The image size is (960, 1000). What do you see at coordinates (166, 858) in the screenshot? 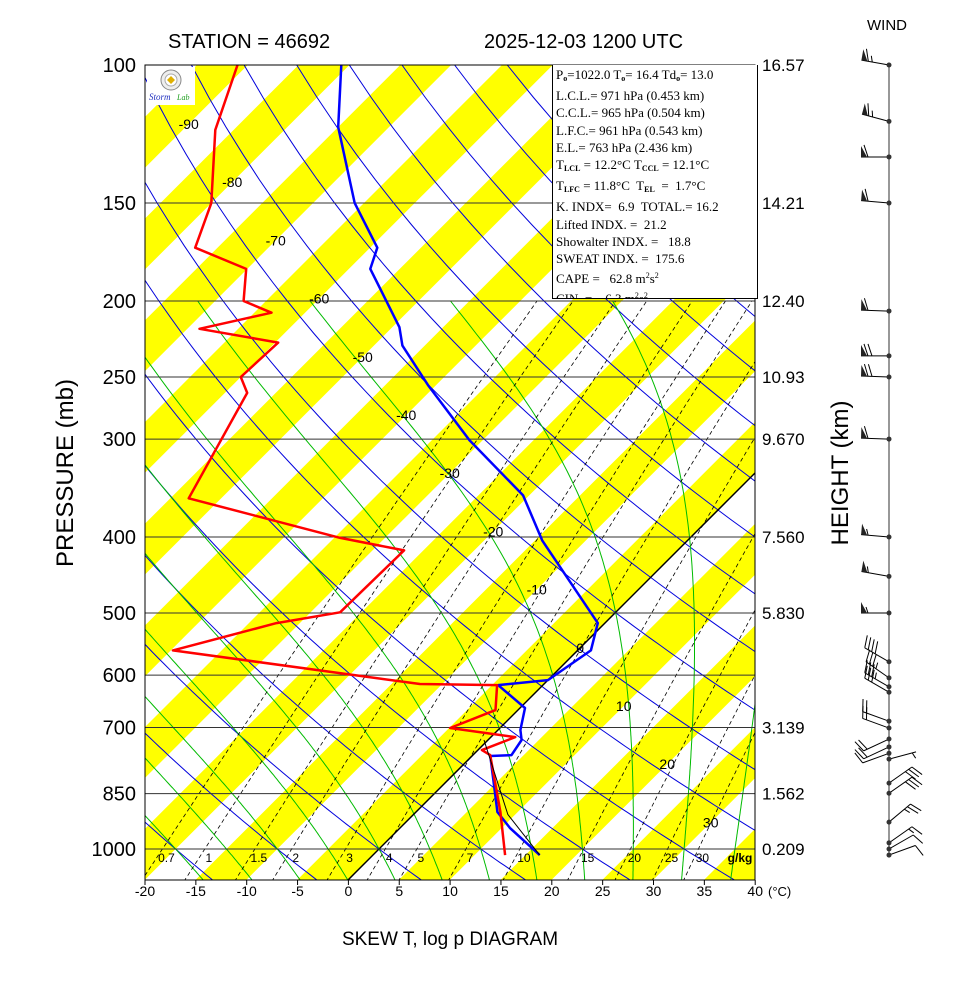
I see `mixing-ratio-label: 0.7` at bounding box center [166, 858].